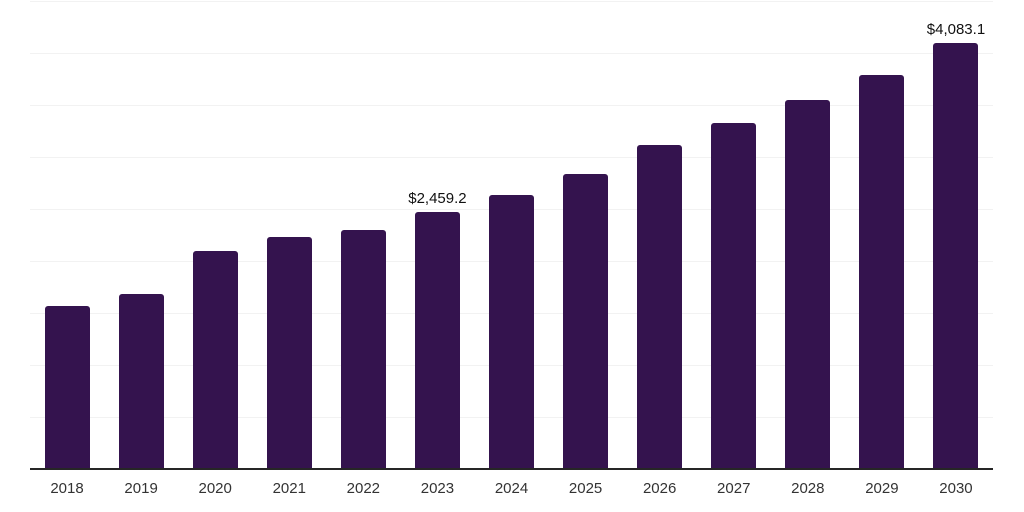 The height and width of the screenshot is (512, 1024). I want to click on x-tick-label-2027: 2027, so click(734, 488).